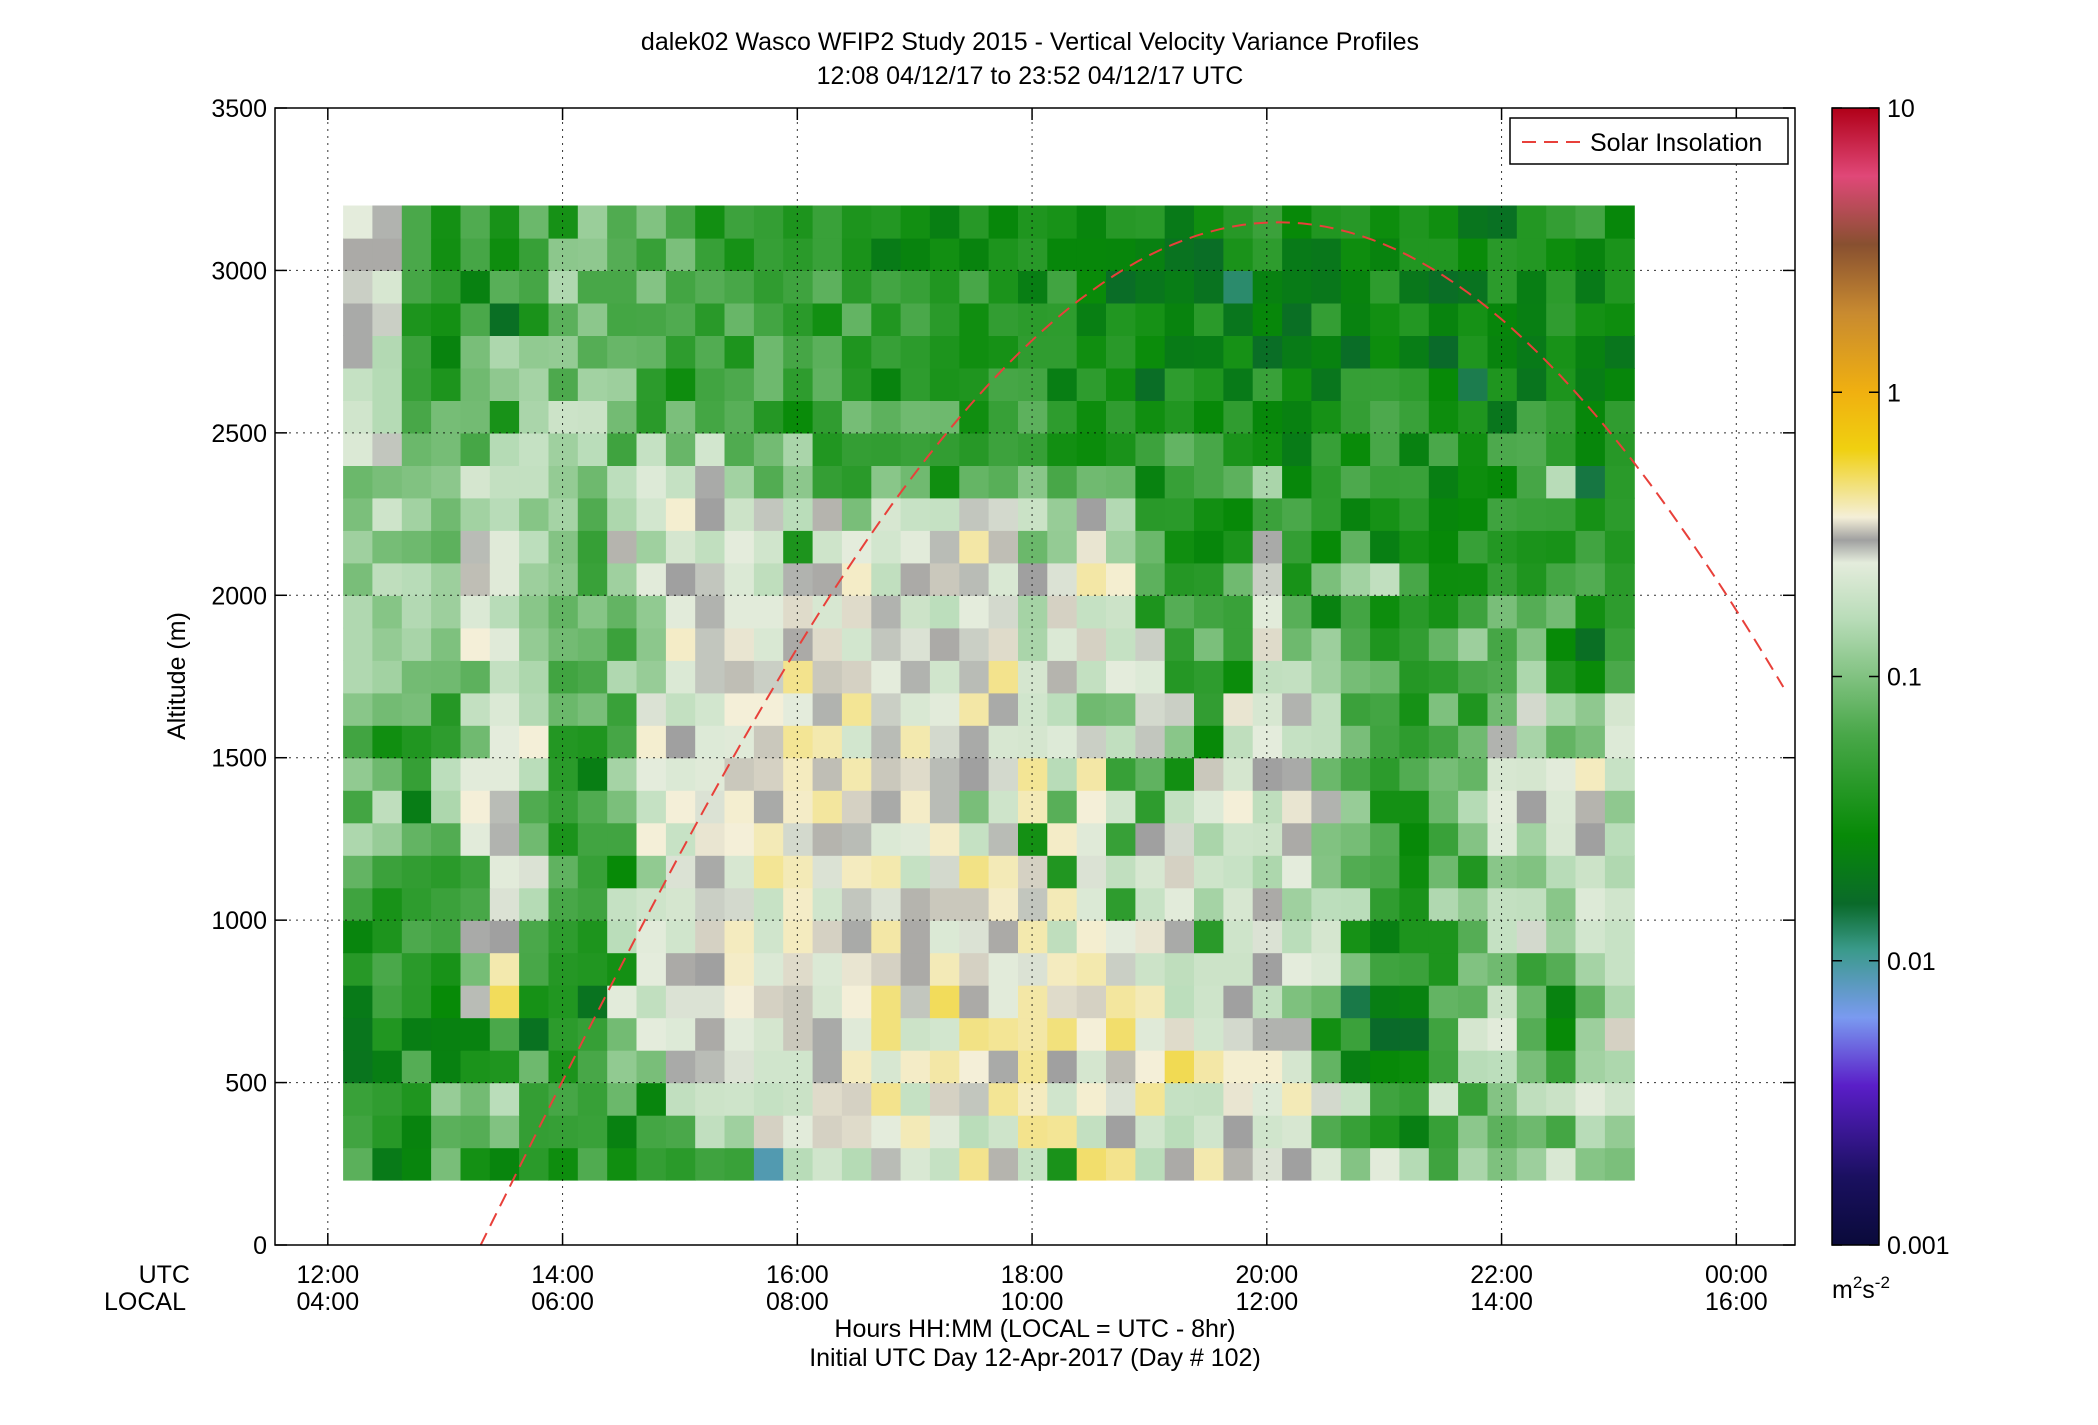 The width and height of the screenshot is (2098, 1425). Describe the element at coordinates (1911, 962) in the screenshot. I see `colorbar-tick-label: 0.01` at that location.